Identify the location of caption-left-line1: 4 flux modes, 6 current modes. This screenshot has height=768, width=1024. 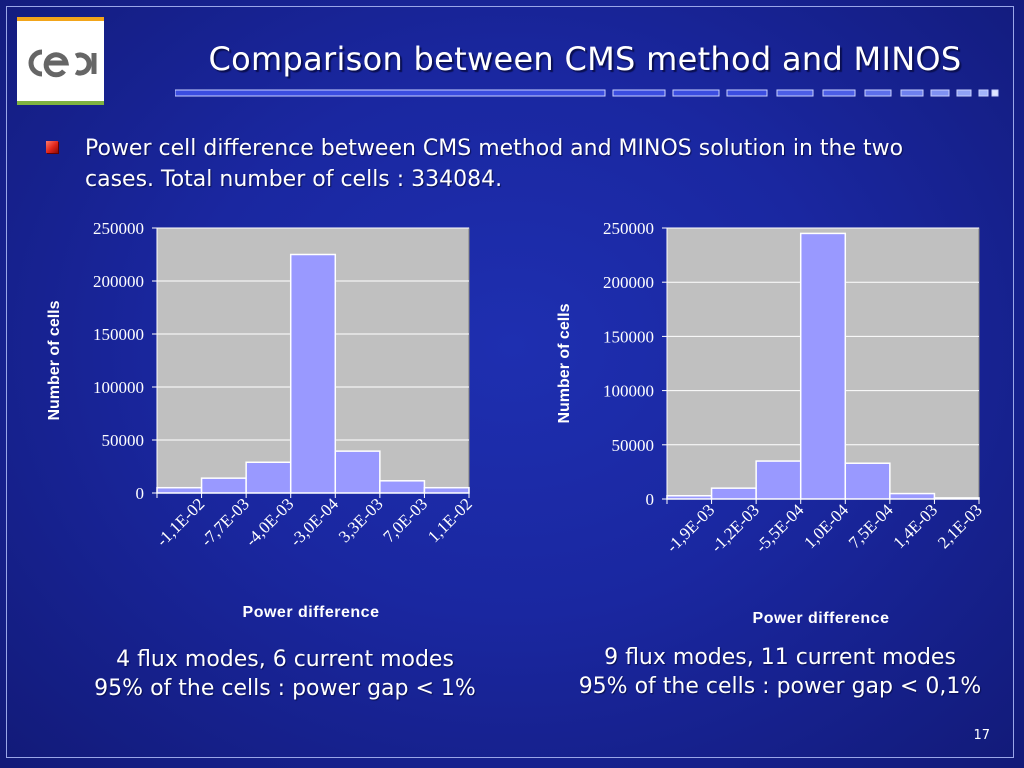
(285, 659).